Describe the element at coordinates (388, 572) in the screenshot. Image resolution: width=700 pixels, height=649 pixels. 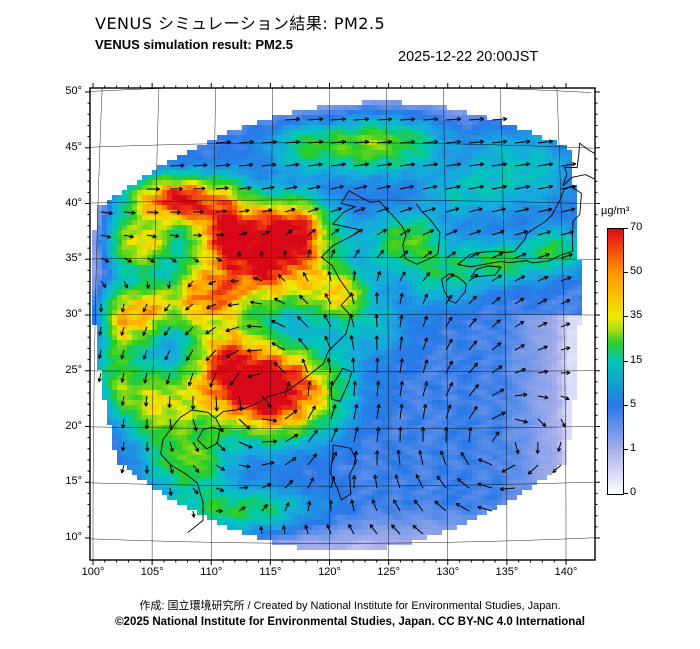
I see `lon-tick-label: 125°` at that location.